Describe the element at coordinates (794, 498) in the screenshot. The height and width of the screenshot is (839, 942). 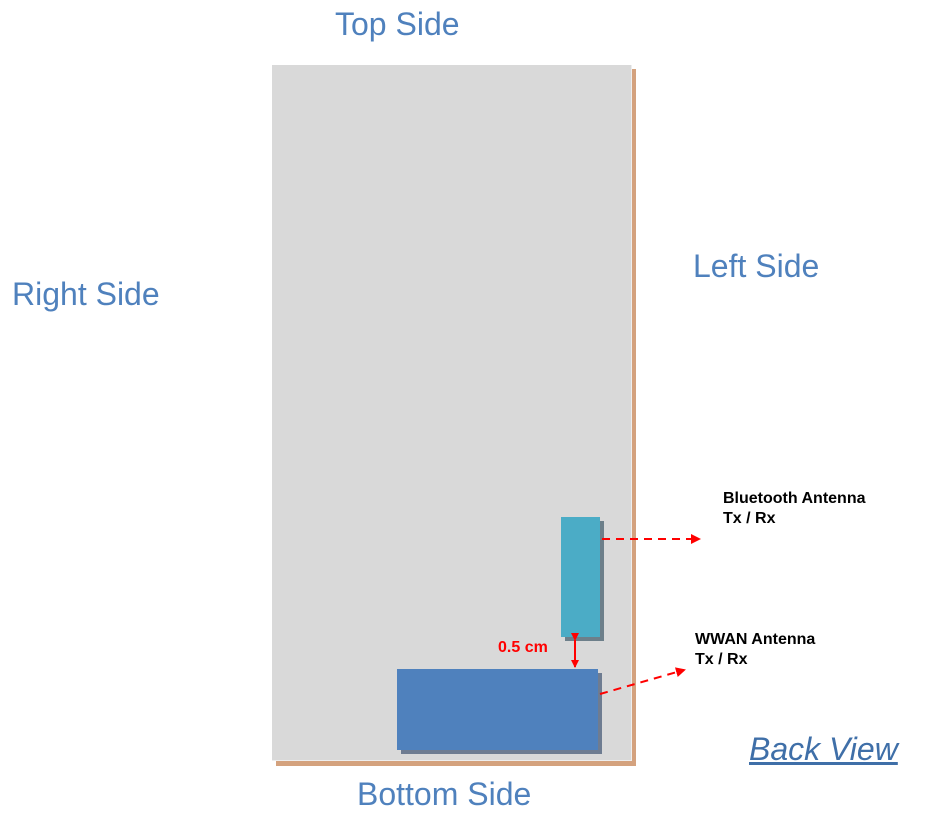
I see `bluetooth-antenna-name: Bluetooth Antenna` at that location.